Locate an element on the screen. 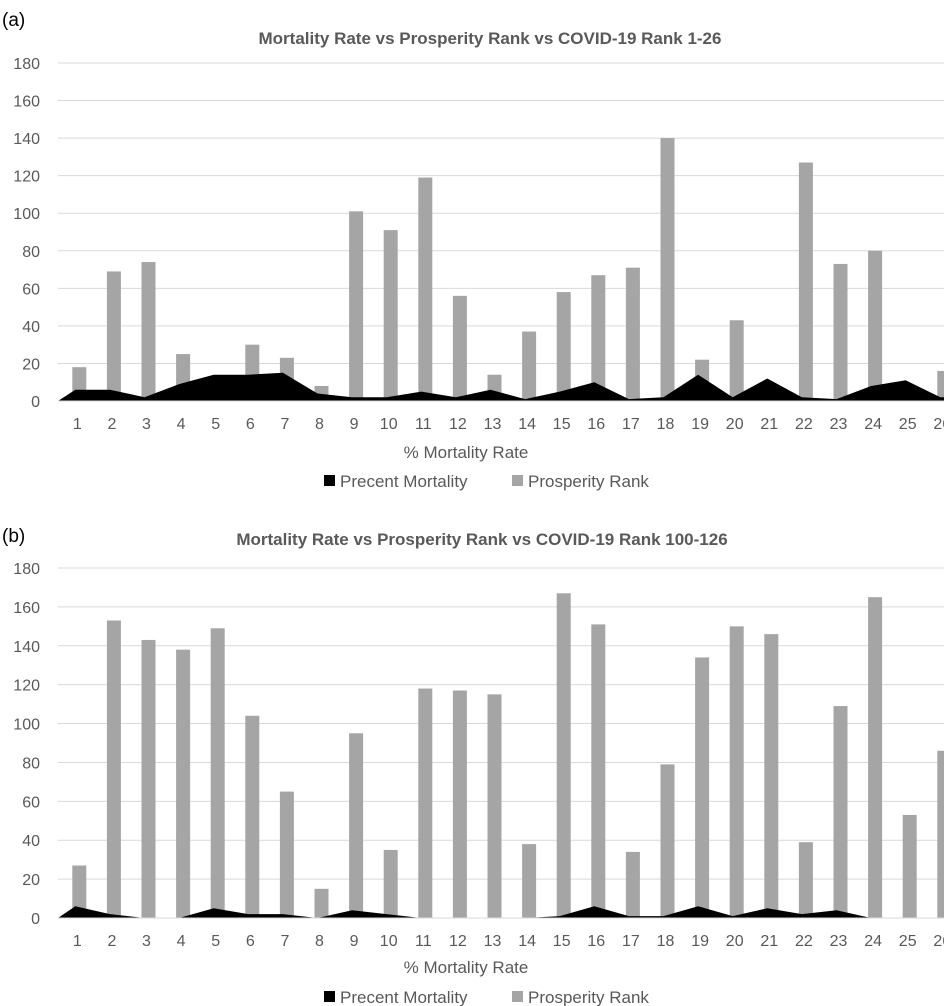 The width and height of the screenshot is (944, 1006). area-mortality-a is located at coordinates (501, 386).